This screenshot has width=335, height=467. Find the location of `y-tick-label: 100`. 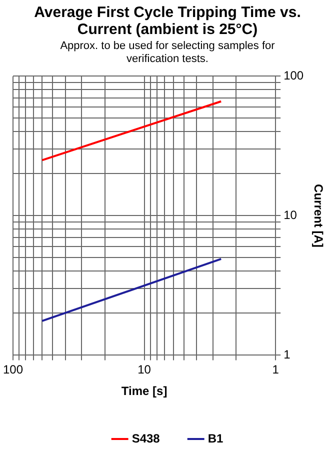

y-tick-label: 100 is located at coordinates (294, 75).